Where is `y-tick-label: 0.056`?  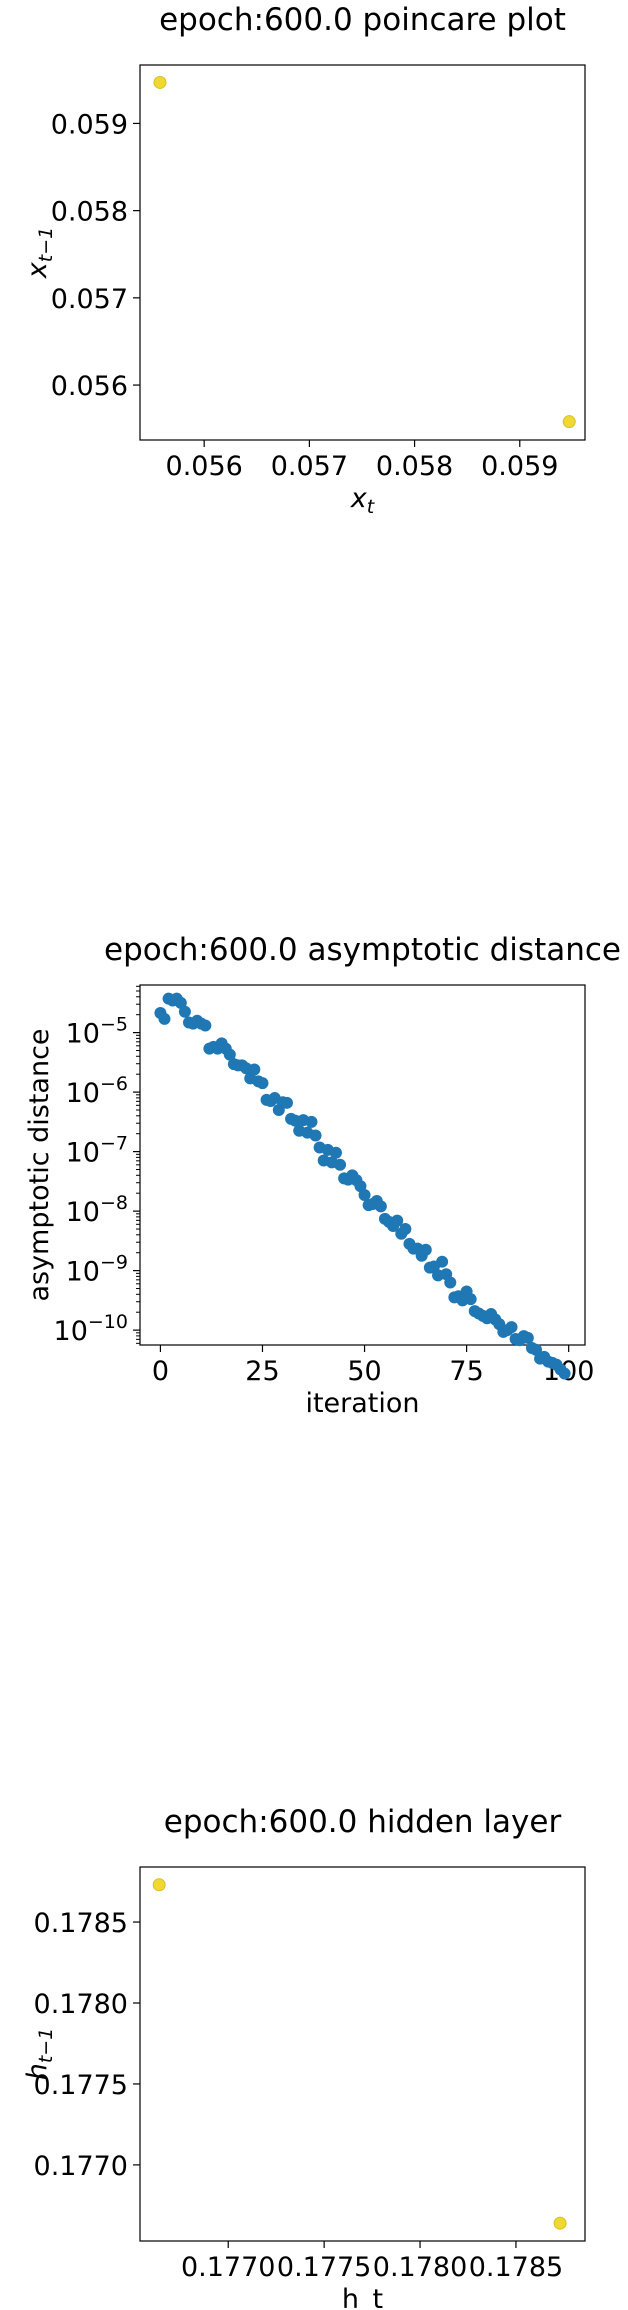 y-tick-label: 0.056 is located at coordinates (89, 386).